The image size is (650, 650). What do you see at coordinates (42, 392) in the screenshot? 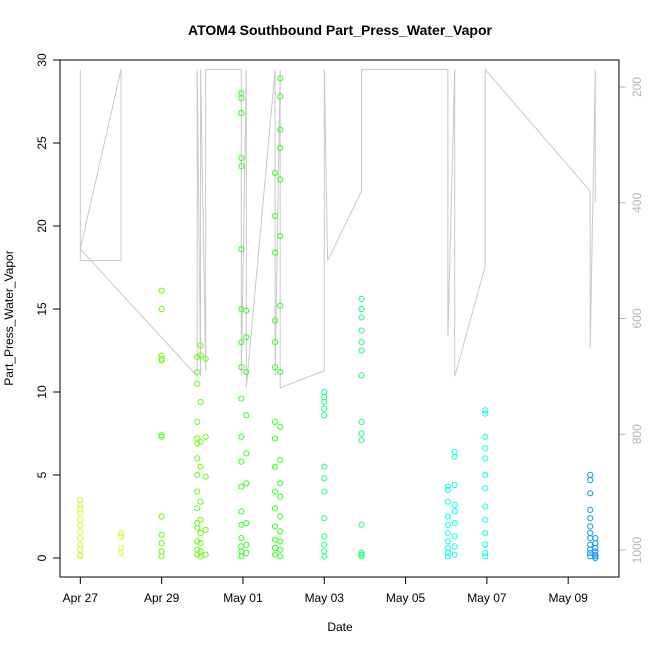
I see `y-tick-label: 10` at bounding box center [42, 392].